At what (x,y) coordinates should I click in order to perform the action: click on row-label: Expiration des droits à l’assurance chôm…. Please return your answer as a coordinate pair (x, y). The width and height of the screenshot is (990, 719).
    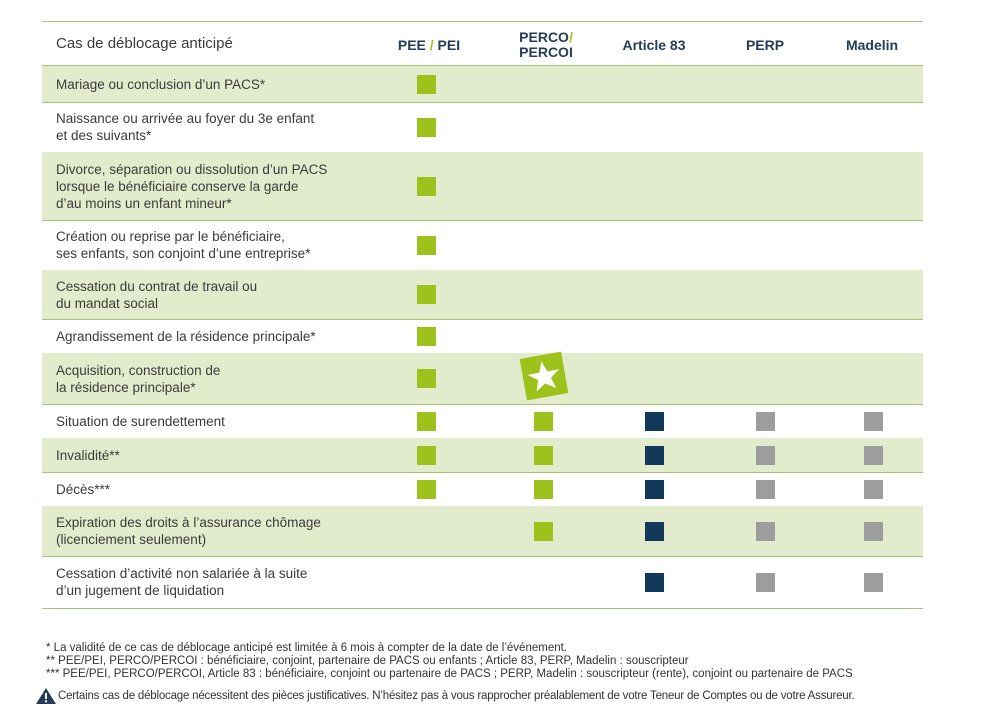
    Looking at the image, I should click on (188, 531).